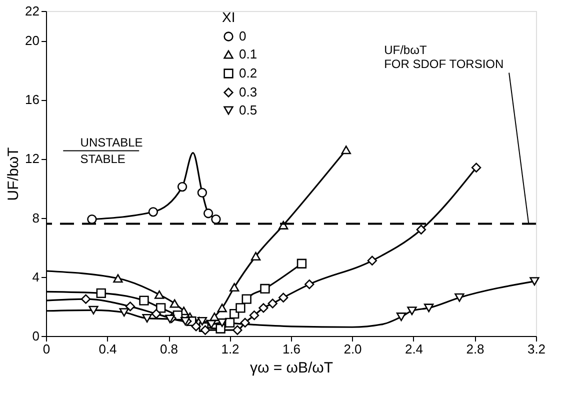  What do you see at coordinates (248, 92) in the screenshot?
I see `legend-label: 0.3` at bounding box center [248, 92].